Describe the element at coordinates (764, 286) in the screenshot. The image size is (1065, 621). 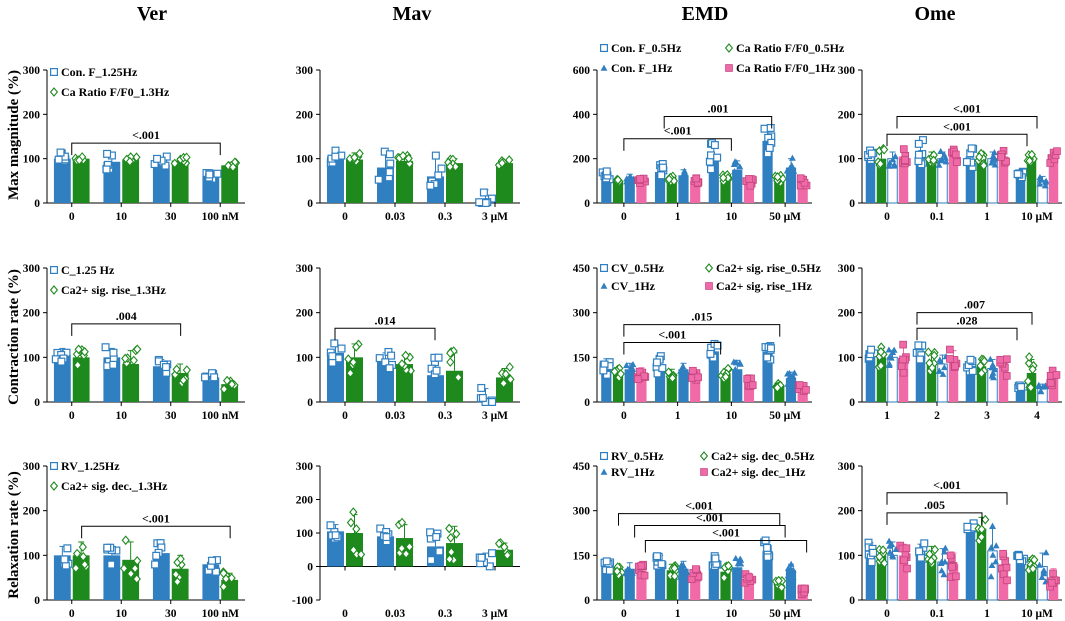
I see `legend-label: Ca2+ sig. rise_1Hz` at that location.